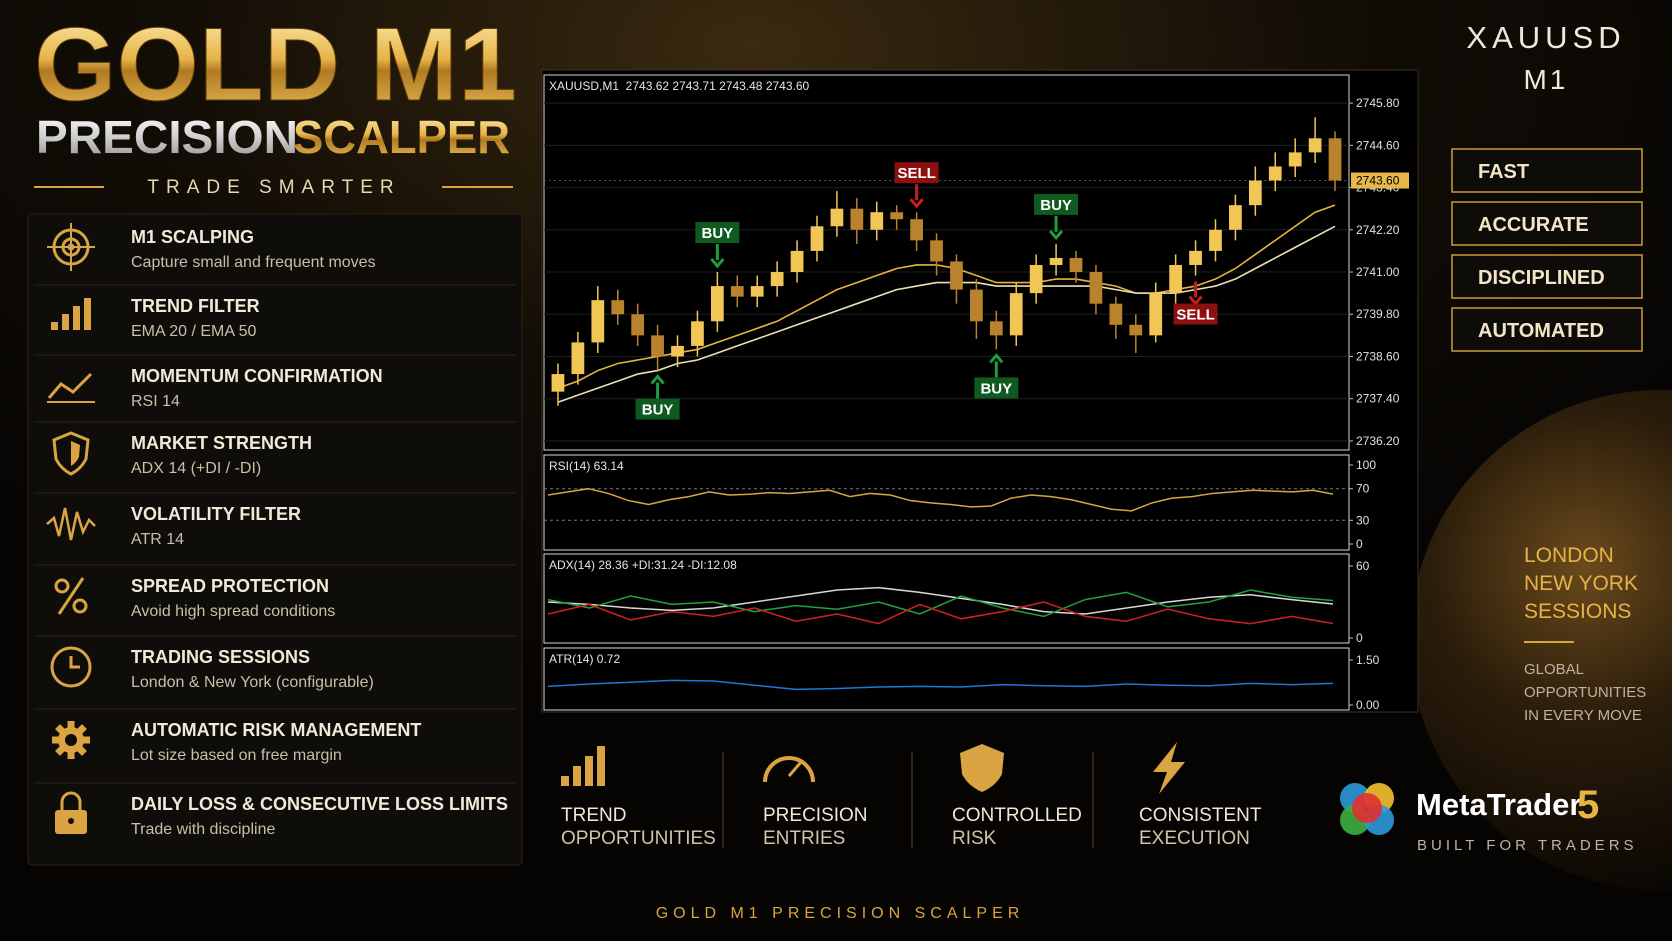 The image size is (1672, 941). What do you see at coordinates (593, 815) in the screenshot?
I see `highlight-text: TREND` at bounding box center [593, 815].